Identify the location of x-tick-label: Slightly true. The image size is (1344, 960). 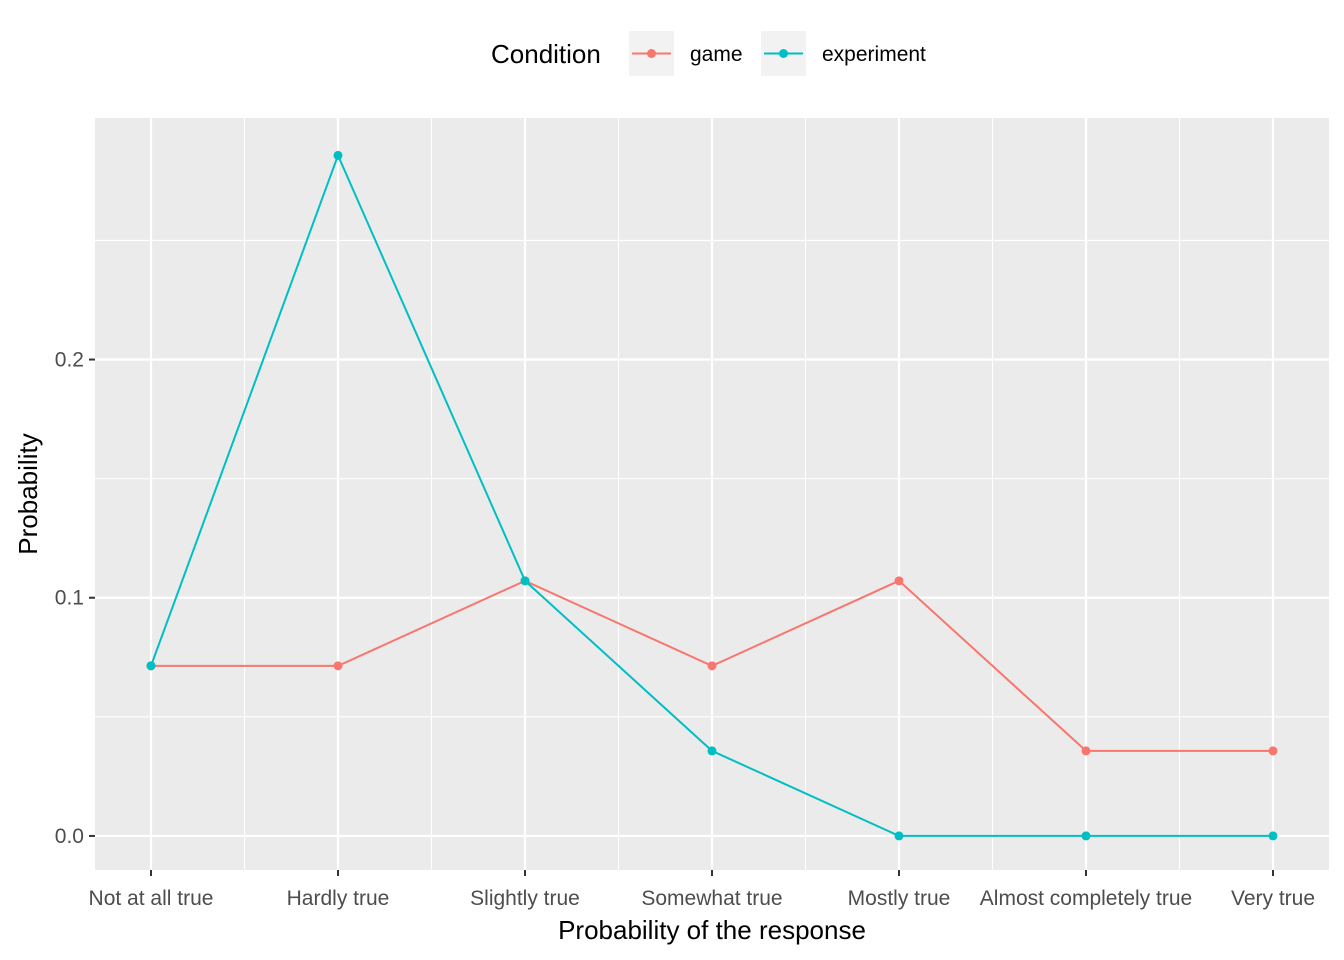
(525, 898).